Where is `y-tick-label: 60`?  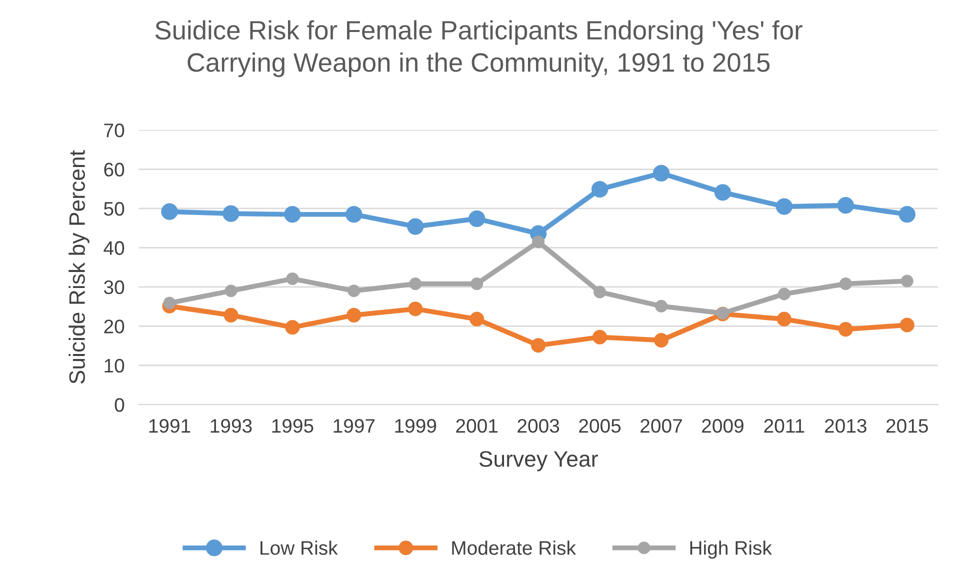
y-tick-label: 60 is located at coordinates (114, 169).